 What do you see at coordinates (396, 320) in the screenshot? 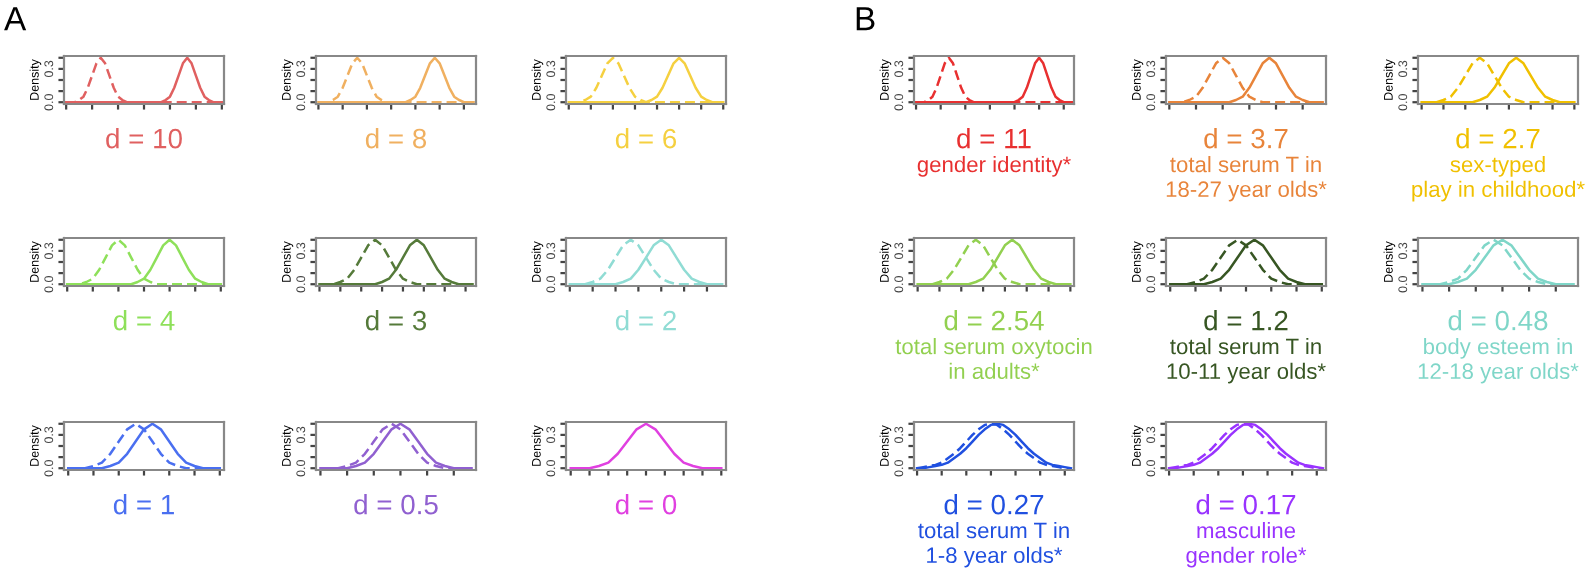
I see `text: d = 3` at bounding box center [396, 320].